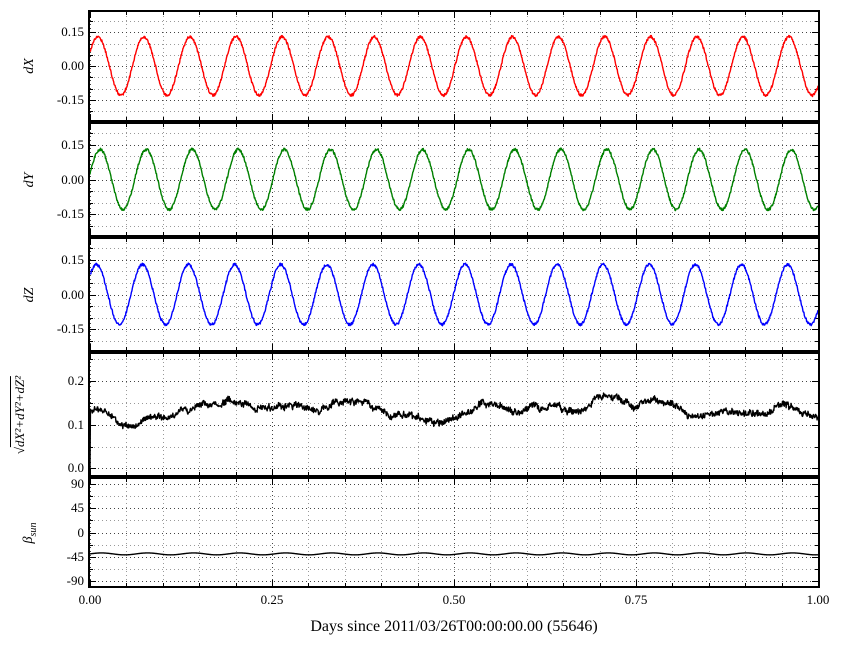  I want to click on subplot-beta-sun-canvas, so click(454, 532).